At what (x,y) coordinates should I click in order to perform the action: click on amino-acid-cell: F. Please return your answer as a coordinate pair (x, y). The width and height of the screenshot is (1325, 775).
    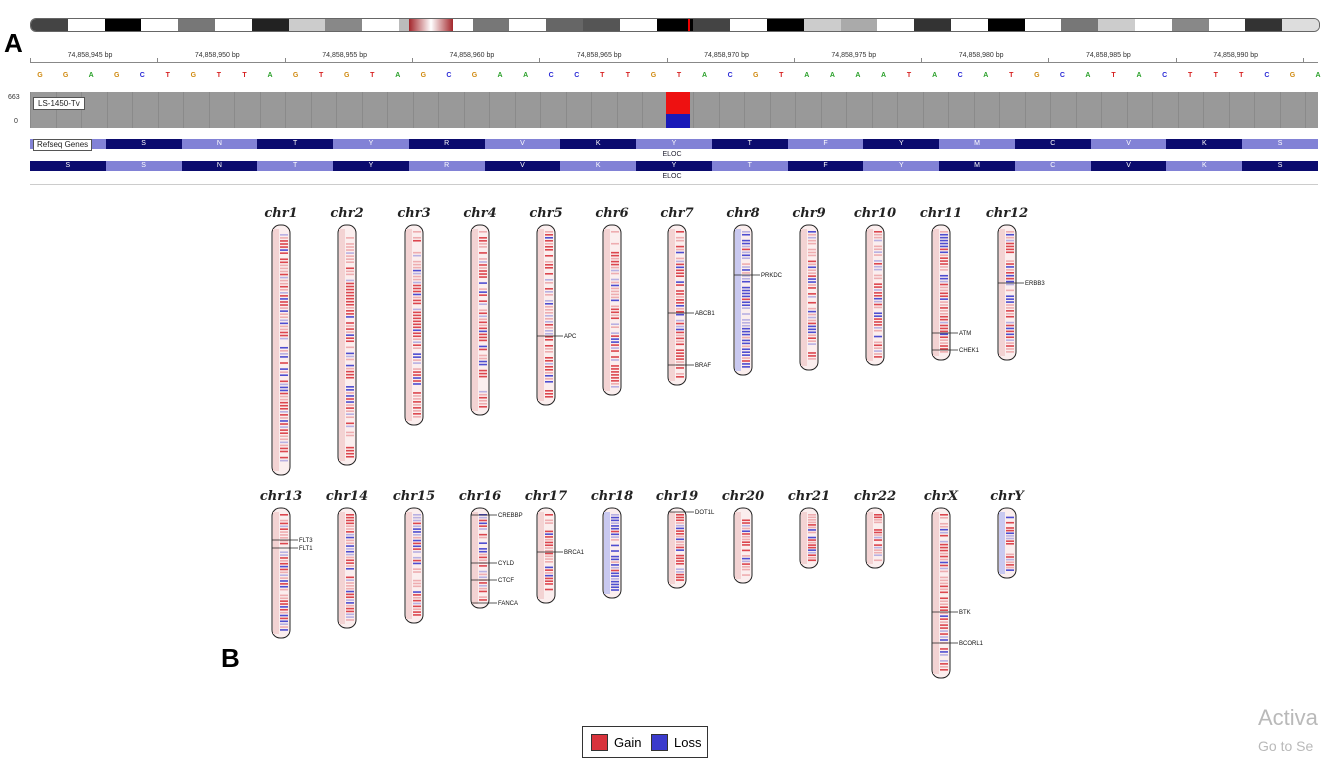
    Looking at the image, I should click on (825, 166).